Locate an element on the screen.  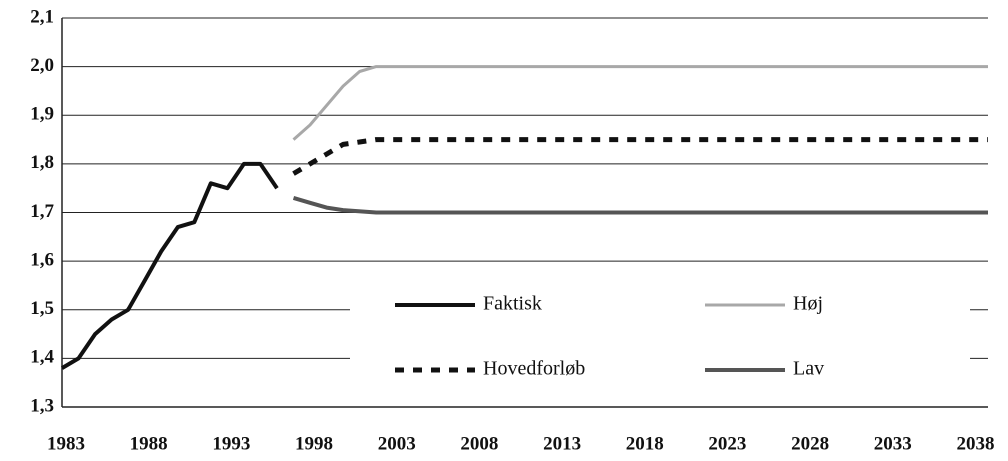
x-tick-label: 2003 is located at coordinates (397, 443).